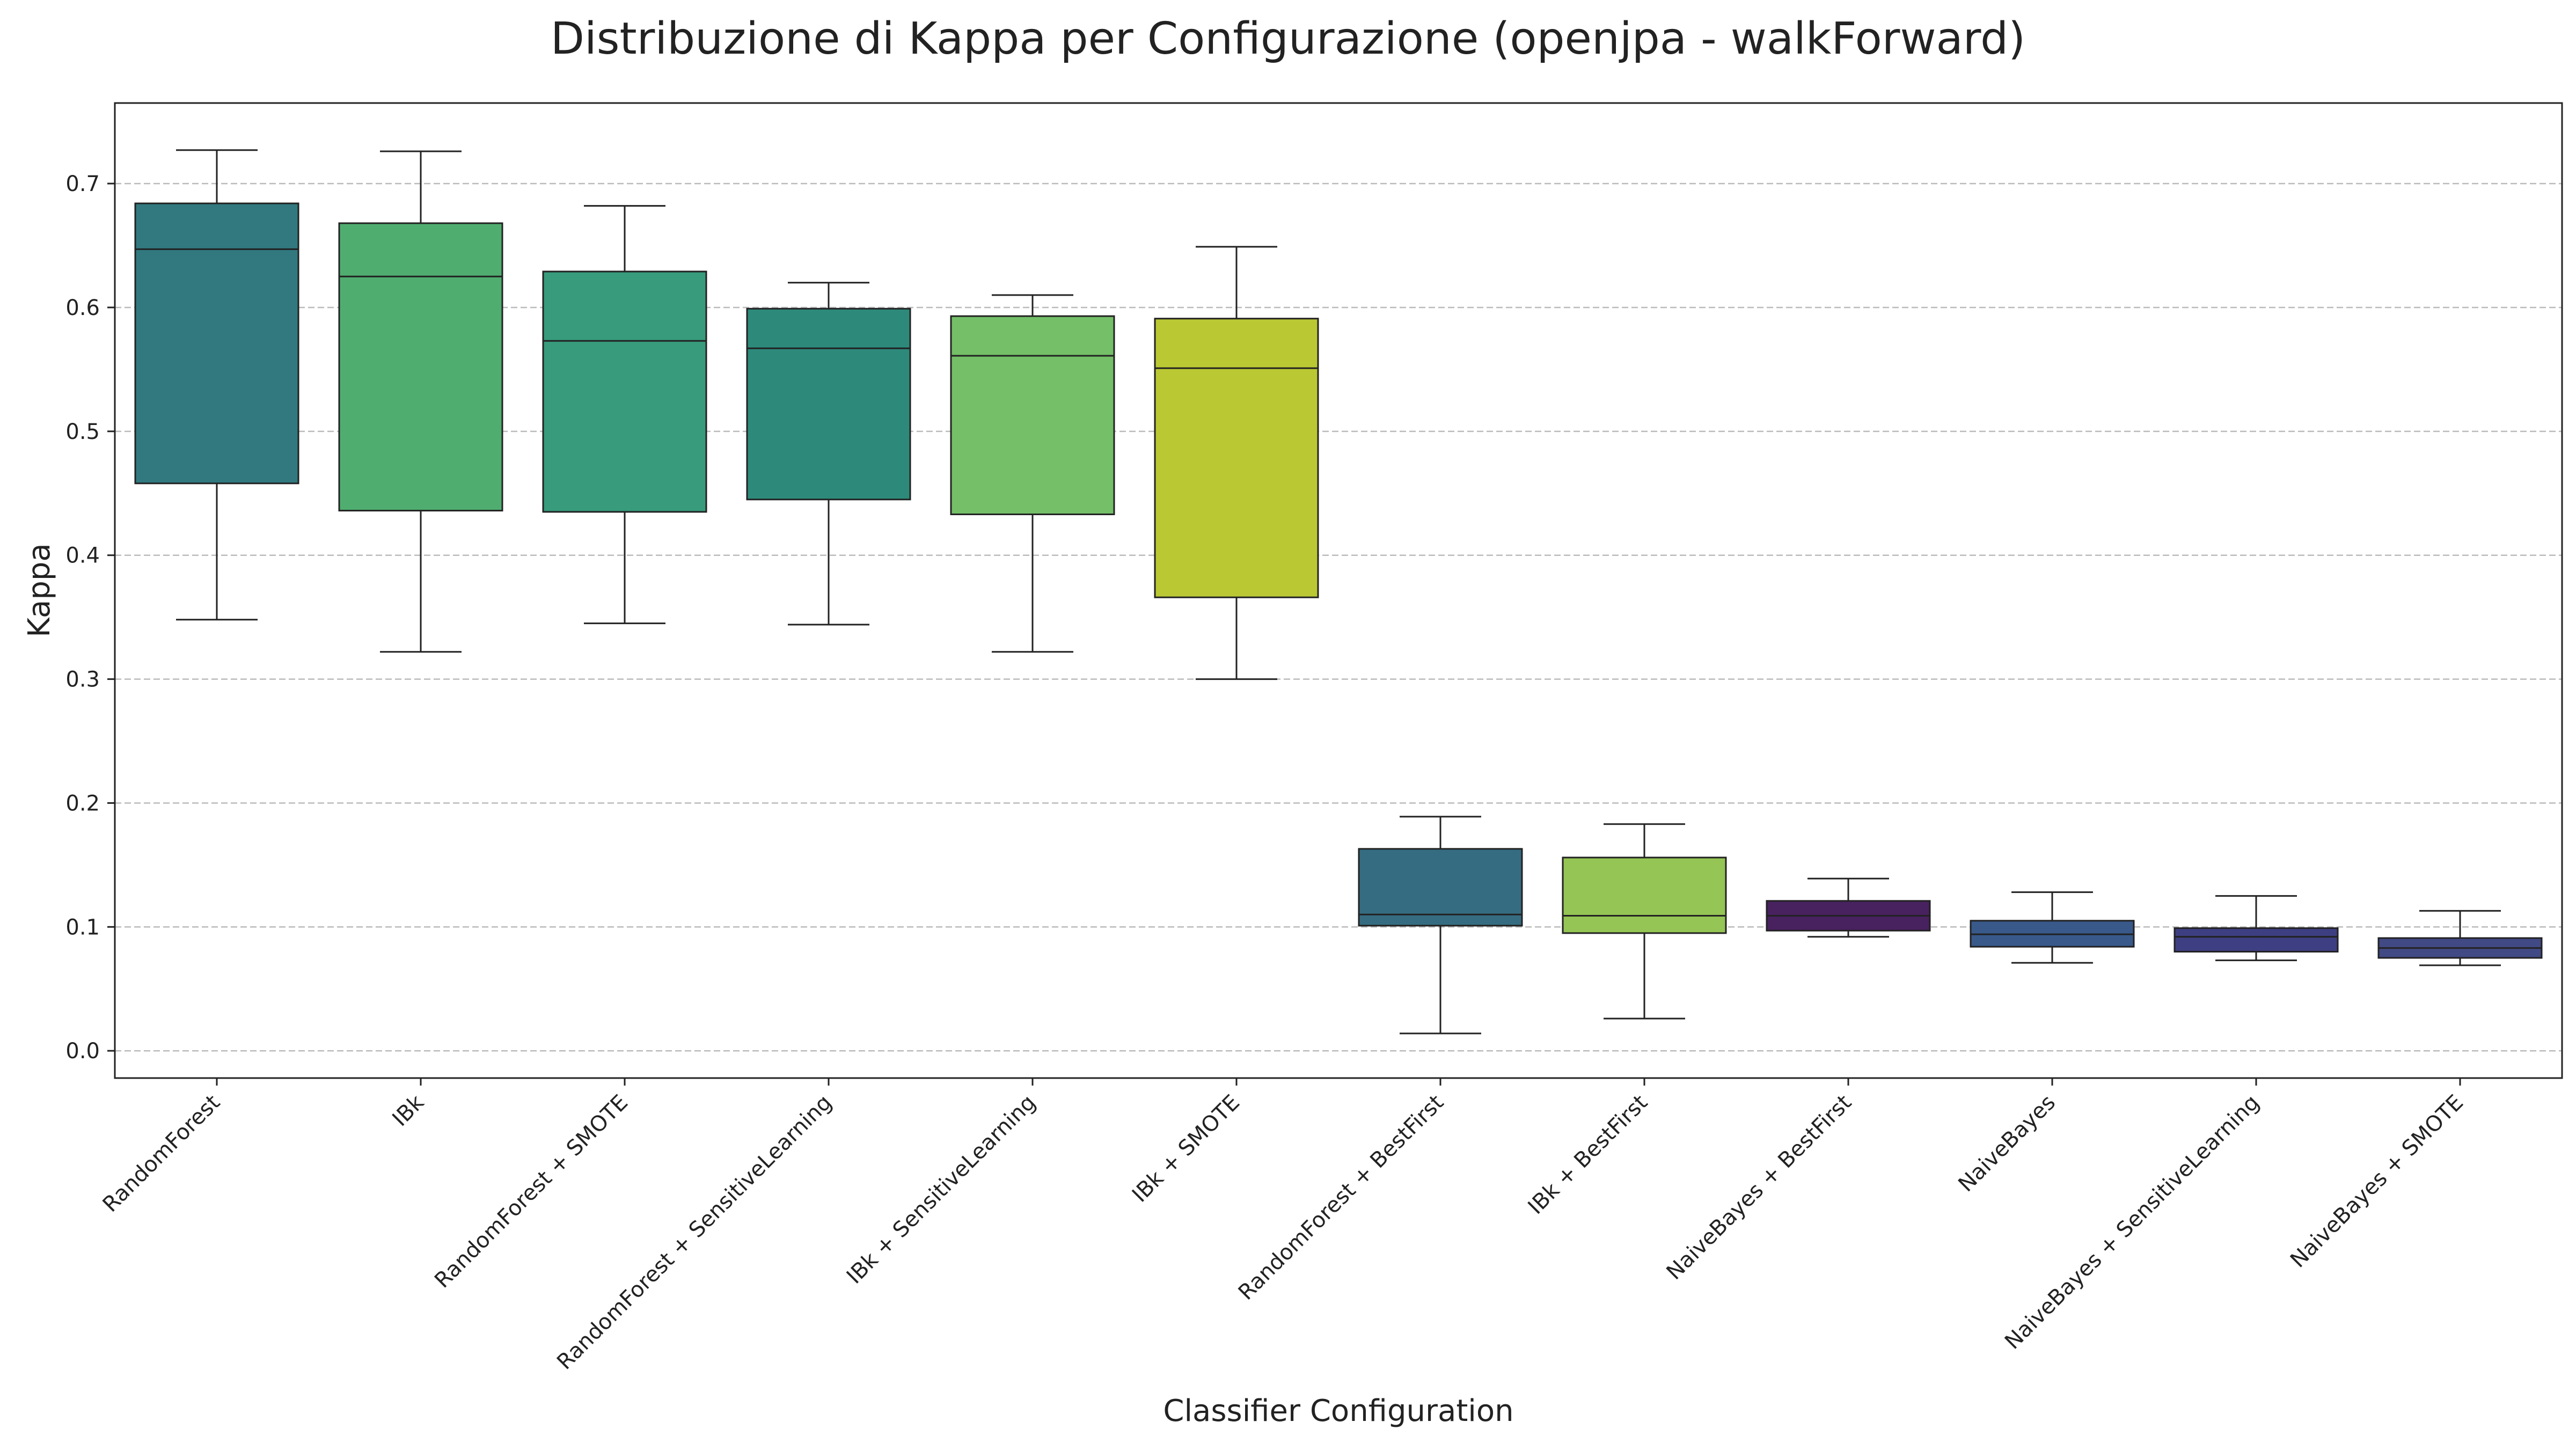  Describe the element at coordinates (82, 184) in the screenshot. I see `y-tick-label: 0.7` at that location.